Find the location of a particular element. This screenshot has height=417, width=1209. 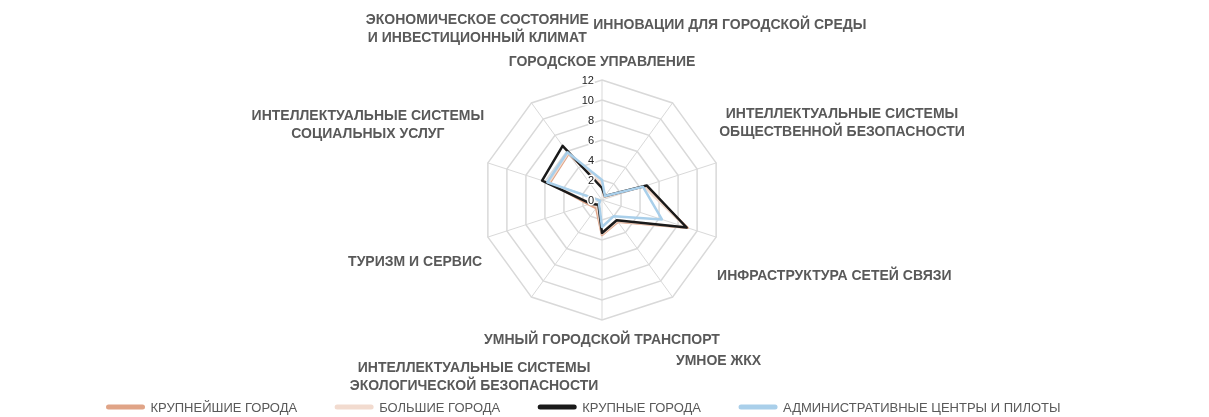

spoke-label: ИНТЕЛЛЕКТУАЛЬНЫЕ СИСТЕМЫ СОЦИАЛЬНЫХ УСЛУГ is located at coordinates (368, 123).